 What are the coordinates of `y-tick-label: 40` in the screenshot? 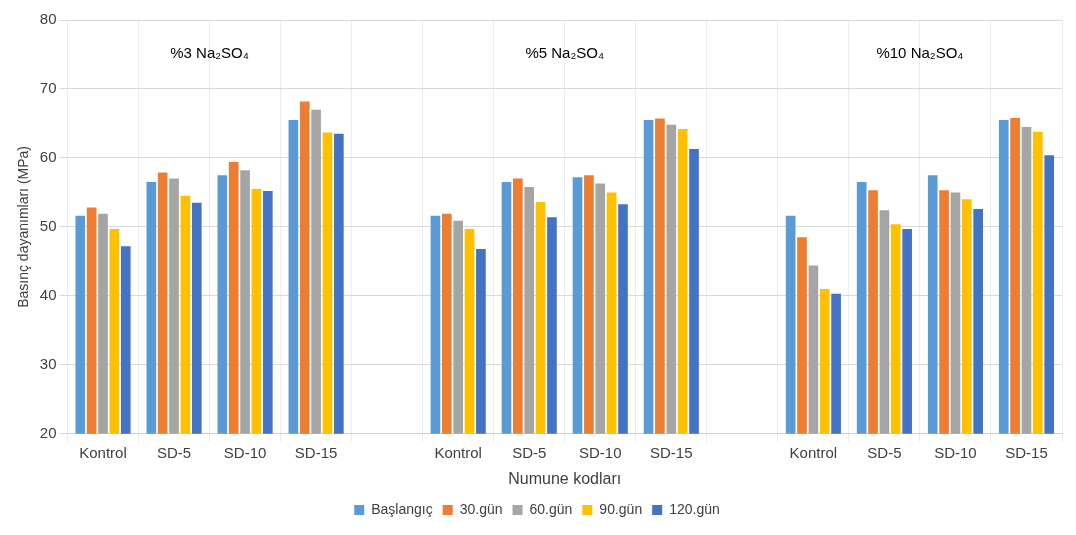 It's located at (48, 295).